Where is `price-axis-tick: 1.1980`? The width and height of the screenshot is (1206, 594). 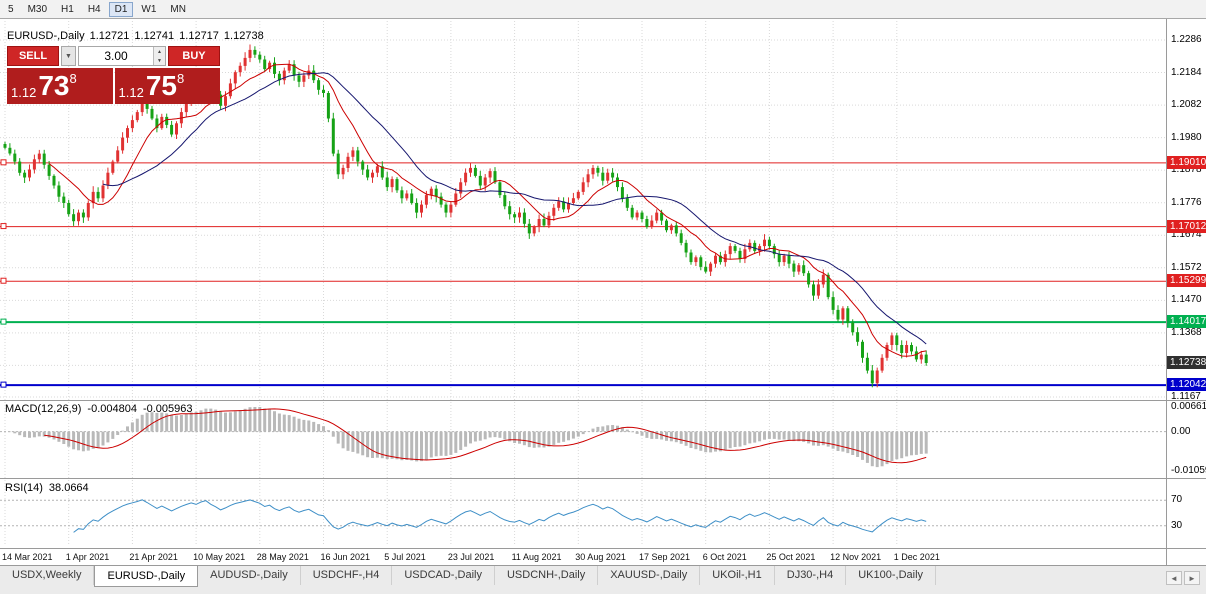 price-axis-tick: 1.1980 is located at coordinates (1186, 137).